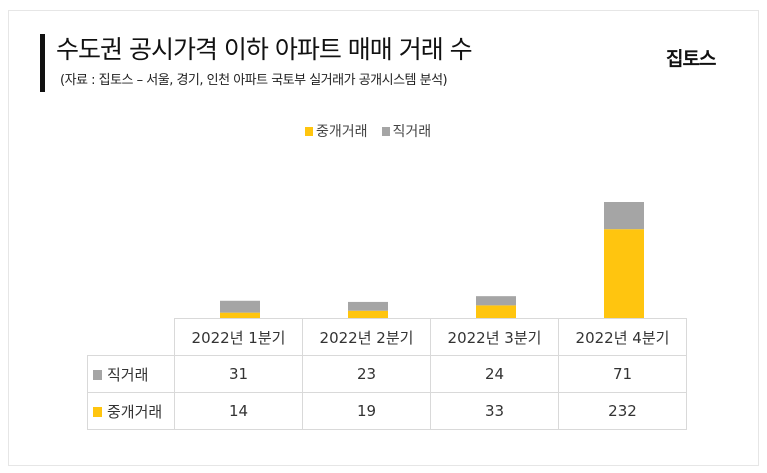  What do you see at coordinates (366, 374) in the screenshot?
I see `data-label: 23` at bounding box center [366, 374].